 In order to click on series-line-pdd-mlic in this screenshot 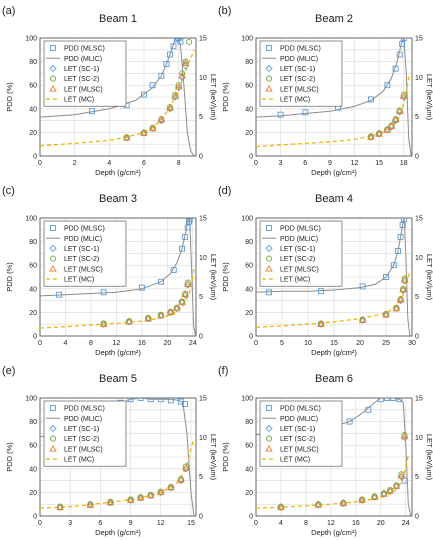, I will do `click(333, 277)`.